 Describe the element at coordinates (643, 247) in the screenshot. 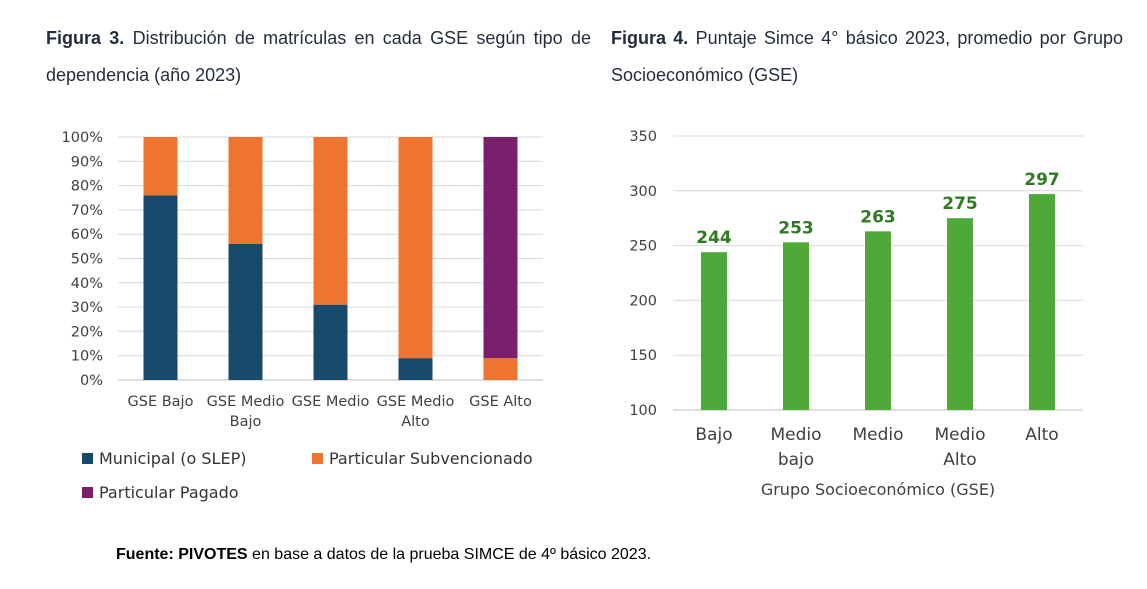

I see `fig4-y-tick-label: 250` at that location.